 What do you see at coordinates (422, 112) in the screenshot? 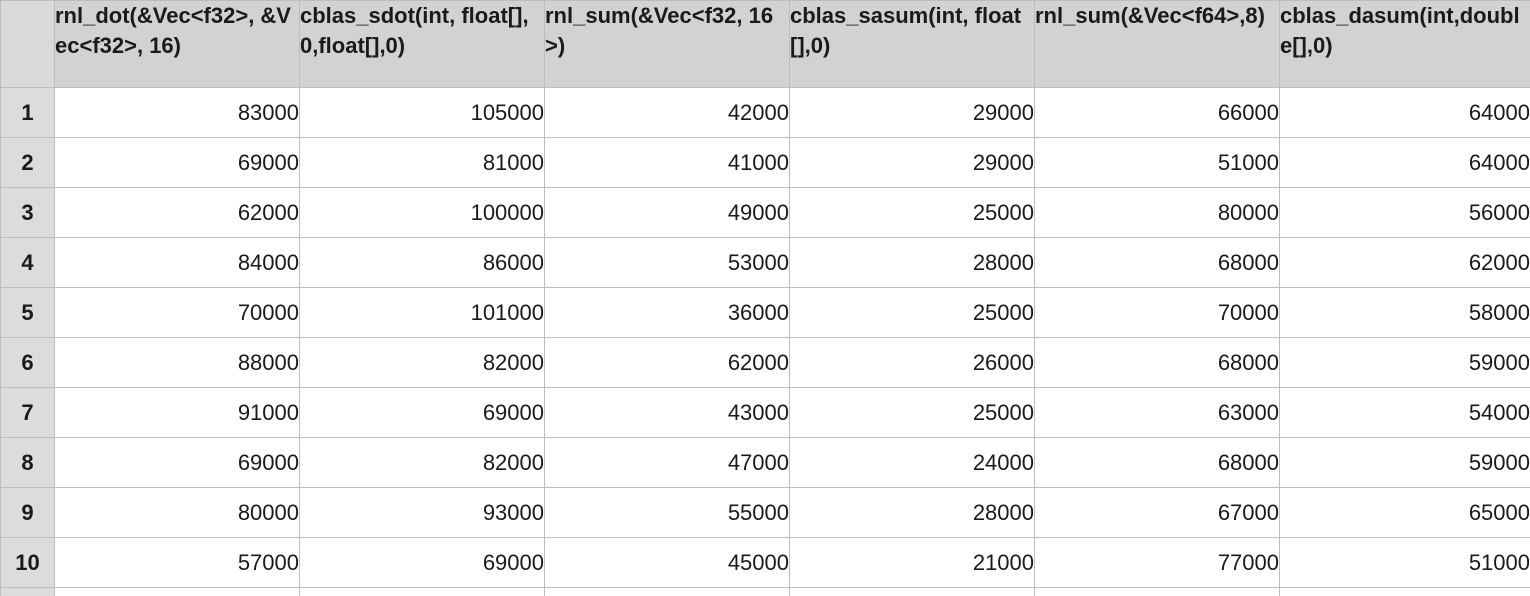
I see `table-cell: 105000` at bounding box center [422, 112].